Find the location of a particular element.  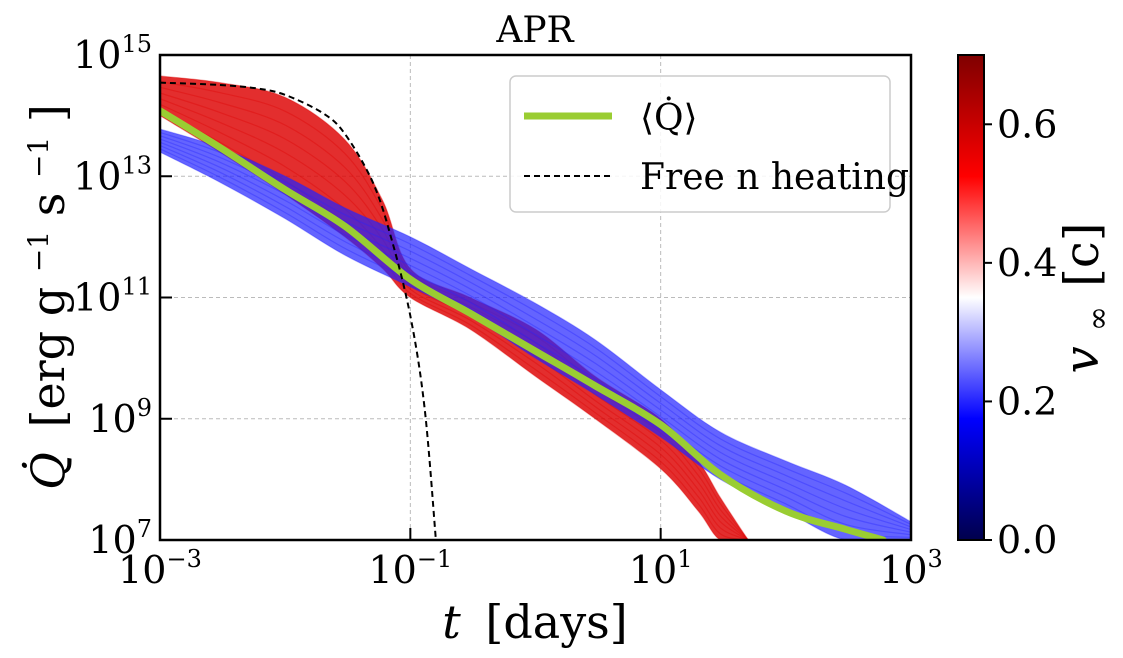

y-axis-mid: s is located at coordinates (48, 205).